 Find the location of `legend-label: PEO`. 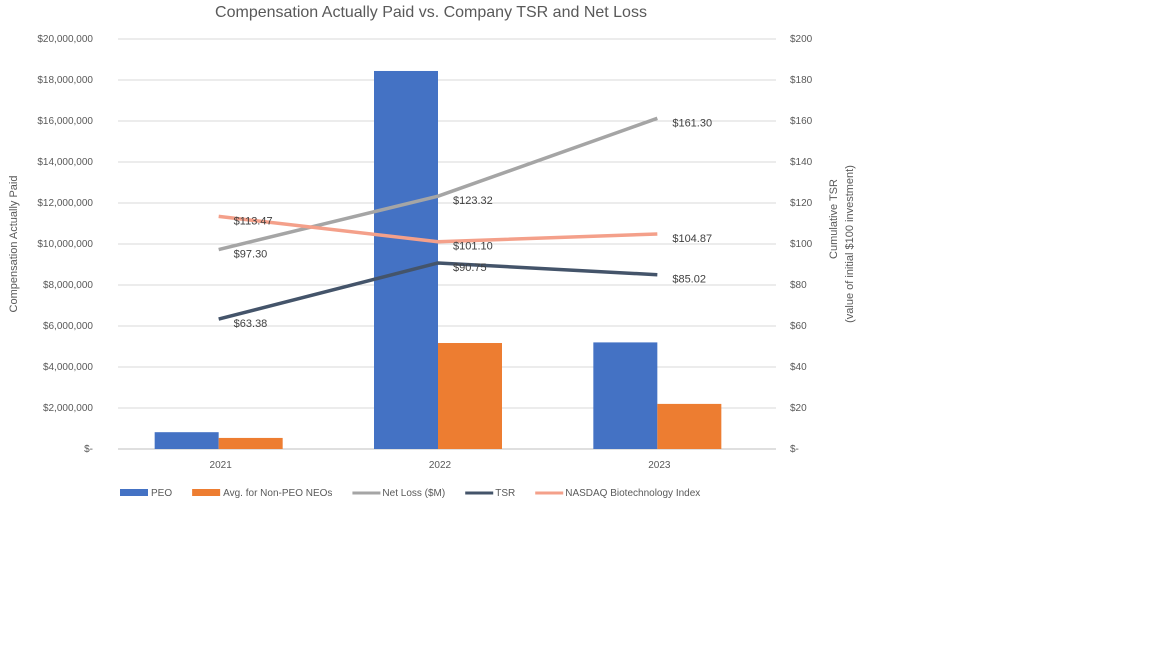

legend-label: PEO is located at coordinates (161, 493).